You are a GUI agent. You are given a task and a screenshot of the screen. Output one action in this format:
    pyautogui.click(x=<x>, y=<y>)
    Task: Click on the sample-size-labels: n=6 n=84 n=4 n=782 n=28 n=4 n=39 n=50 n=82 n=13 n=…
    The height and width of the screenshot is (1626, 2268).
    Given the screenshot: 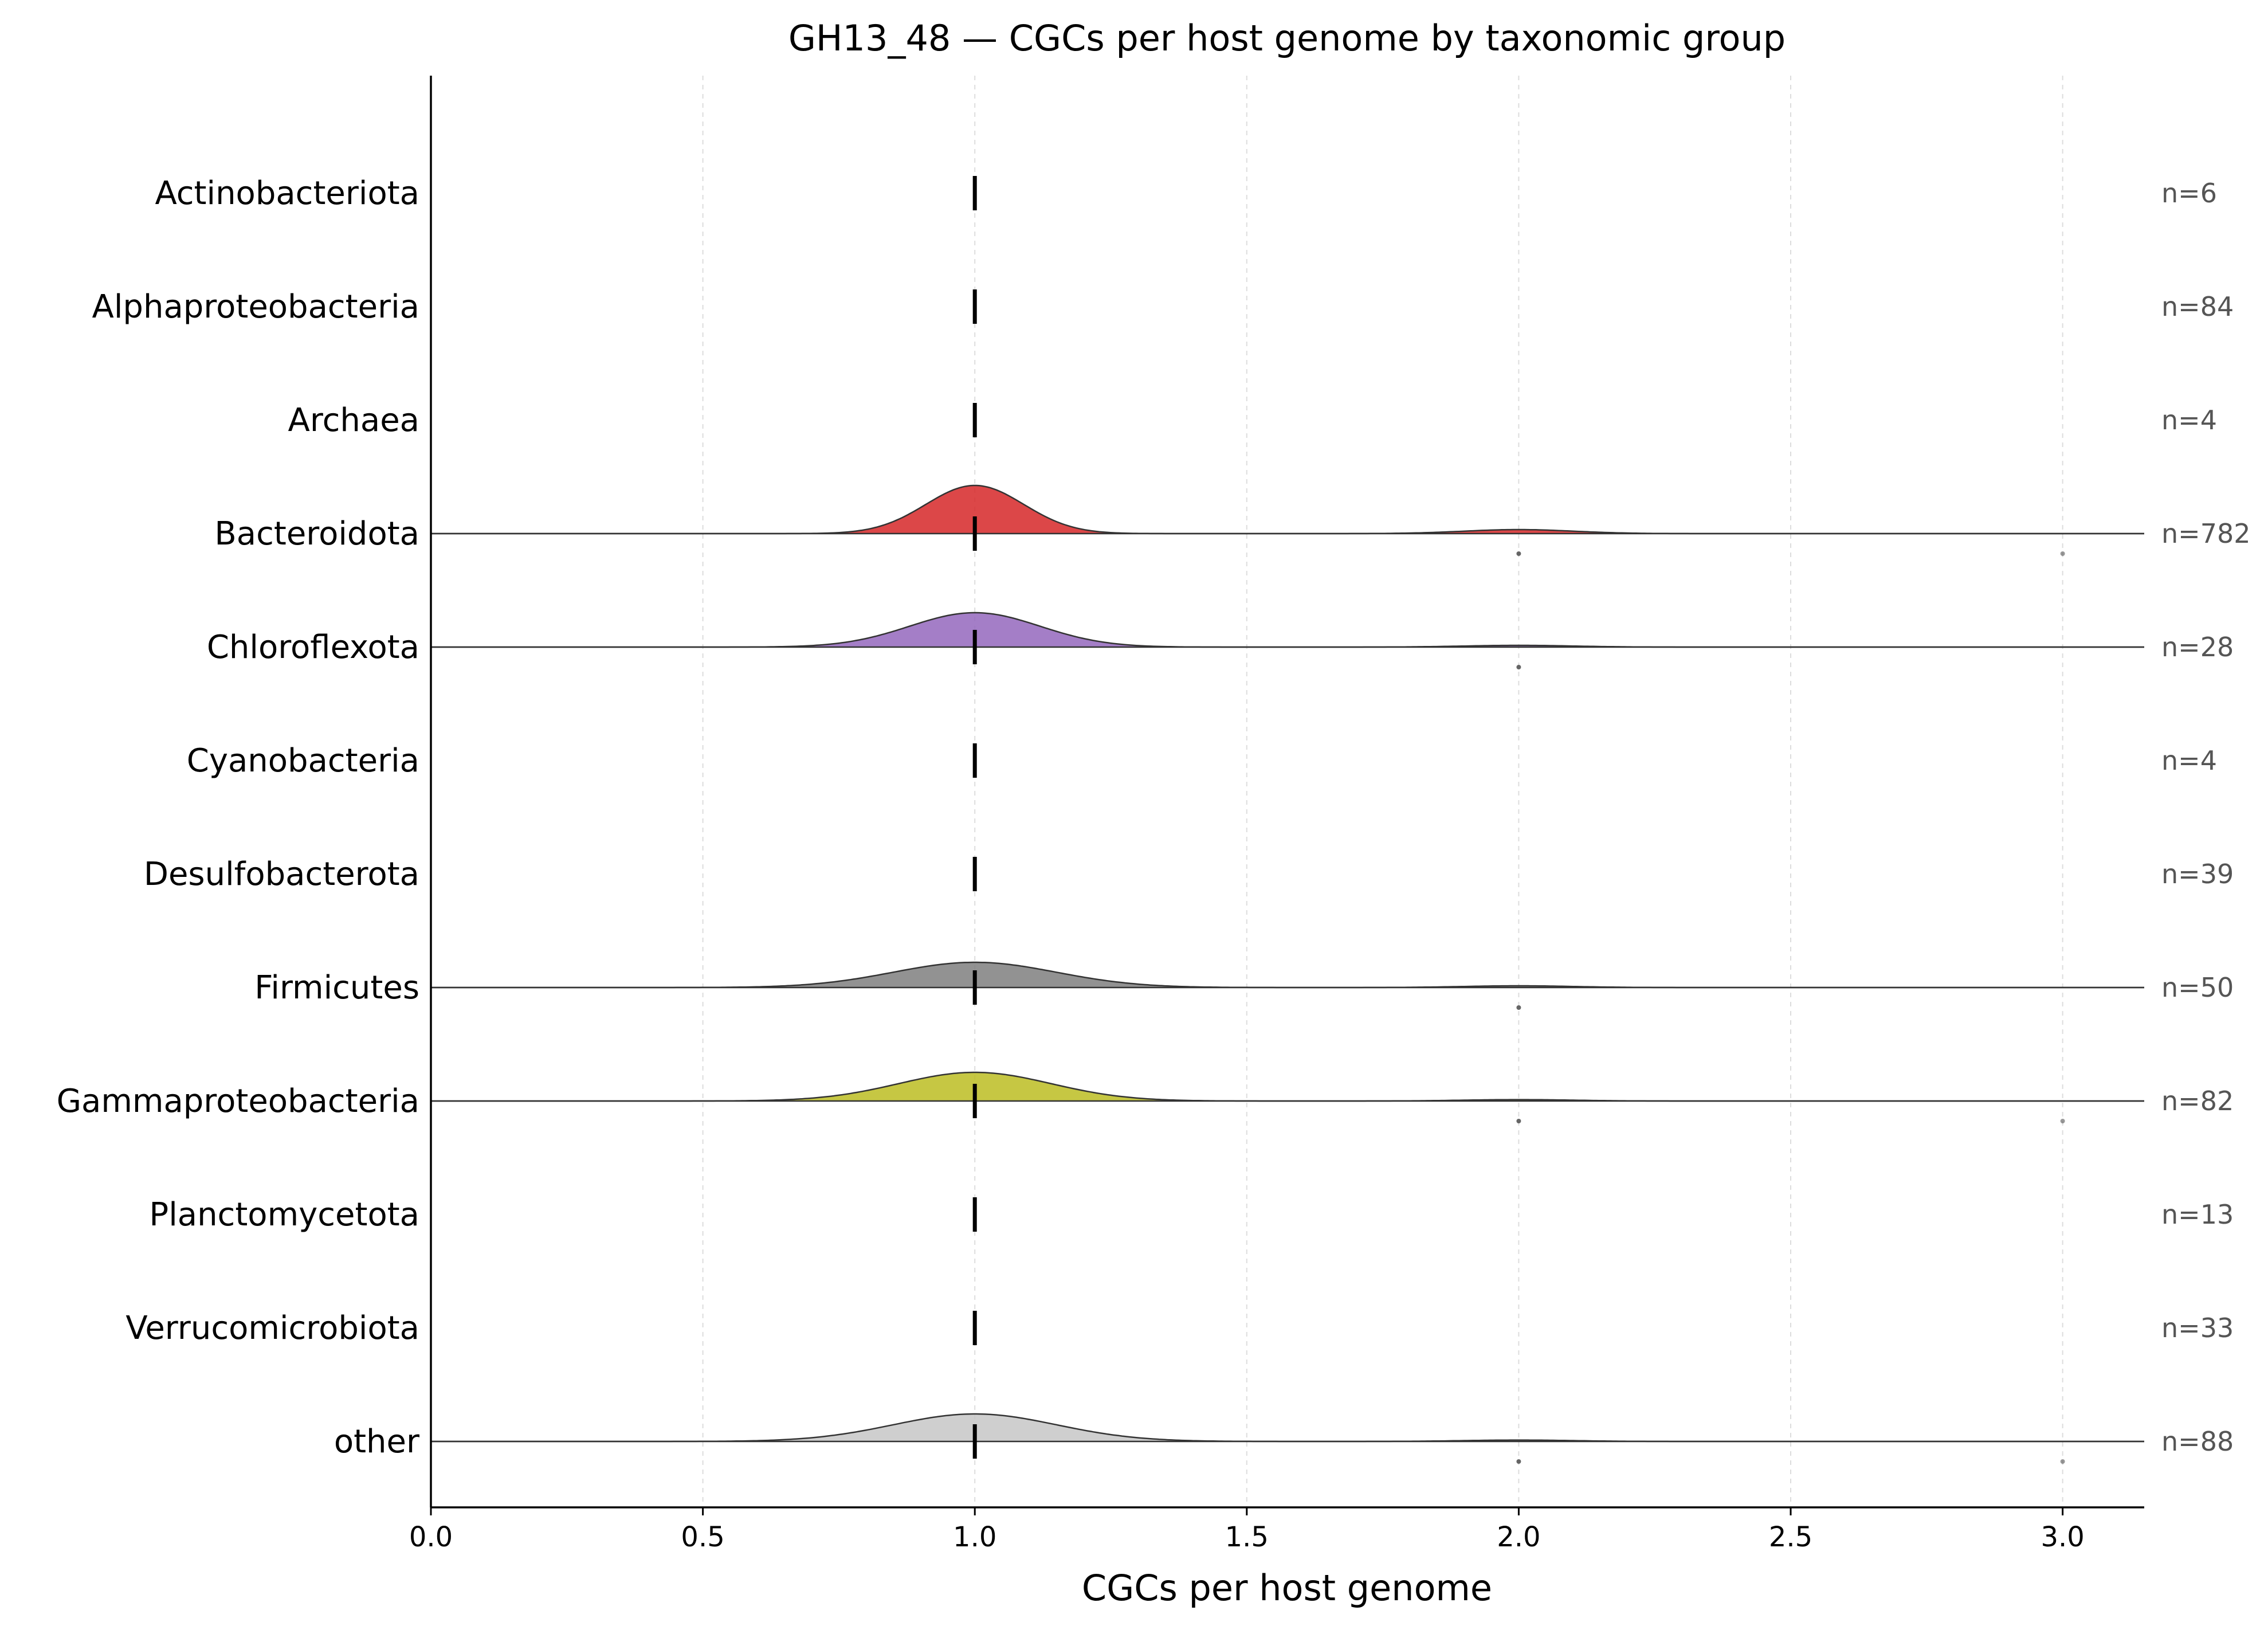 What is the action you would take?
    pyautogui.click(x=2206, y=817)
    